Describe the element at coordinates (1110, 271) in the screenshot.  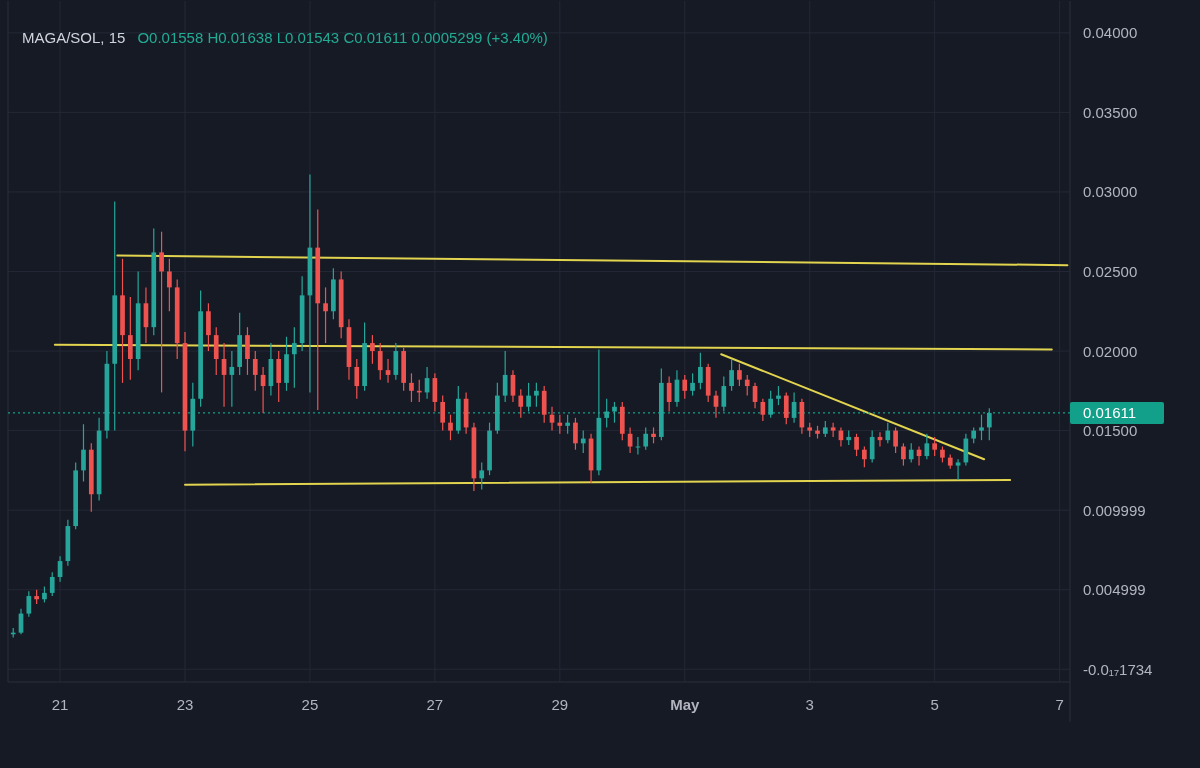
I see `y-tick-label: 0.02500` at that location.